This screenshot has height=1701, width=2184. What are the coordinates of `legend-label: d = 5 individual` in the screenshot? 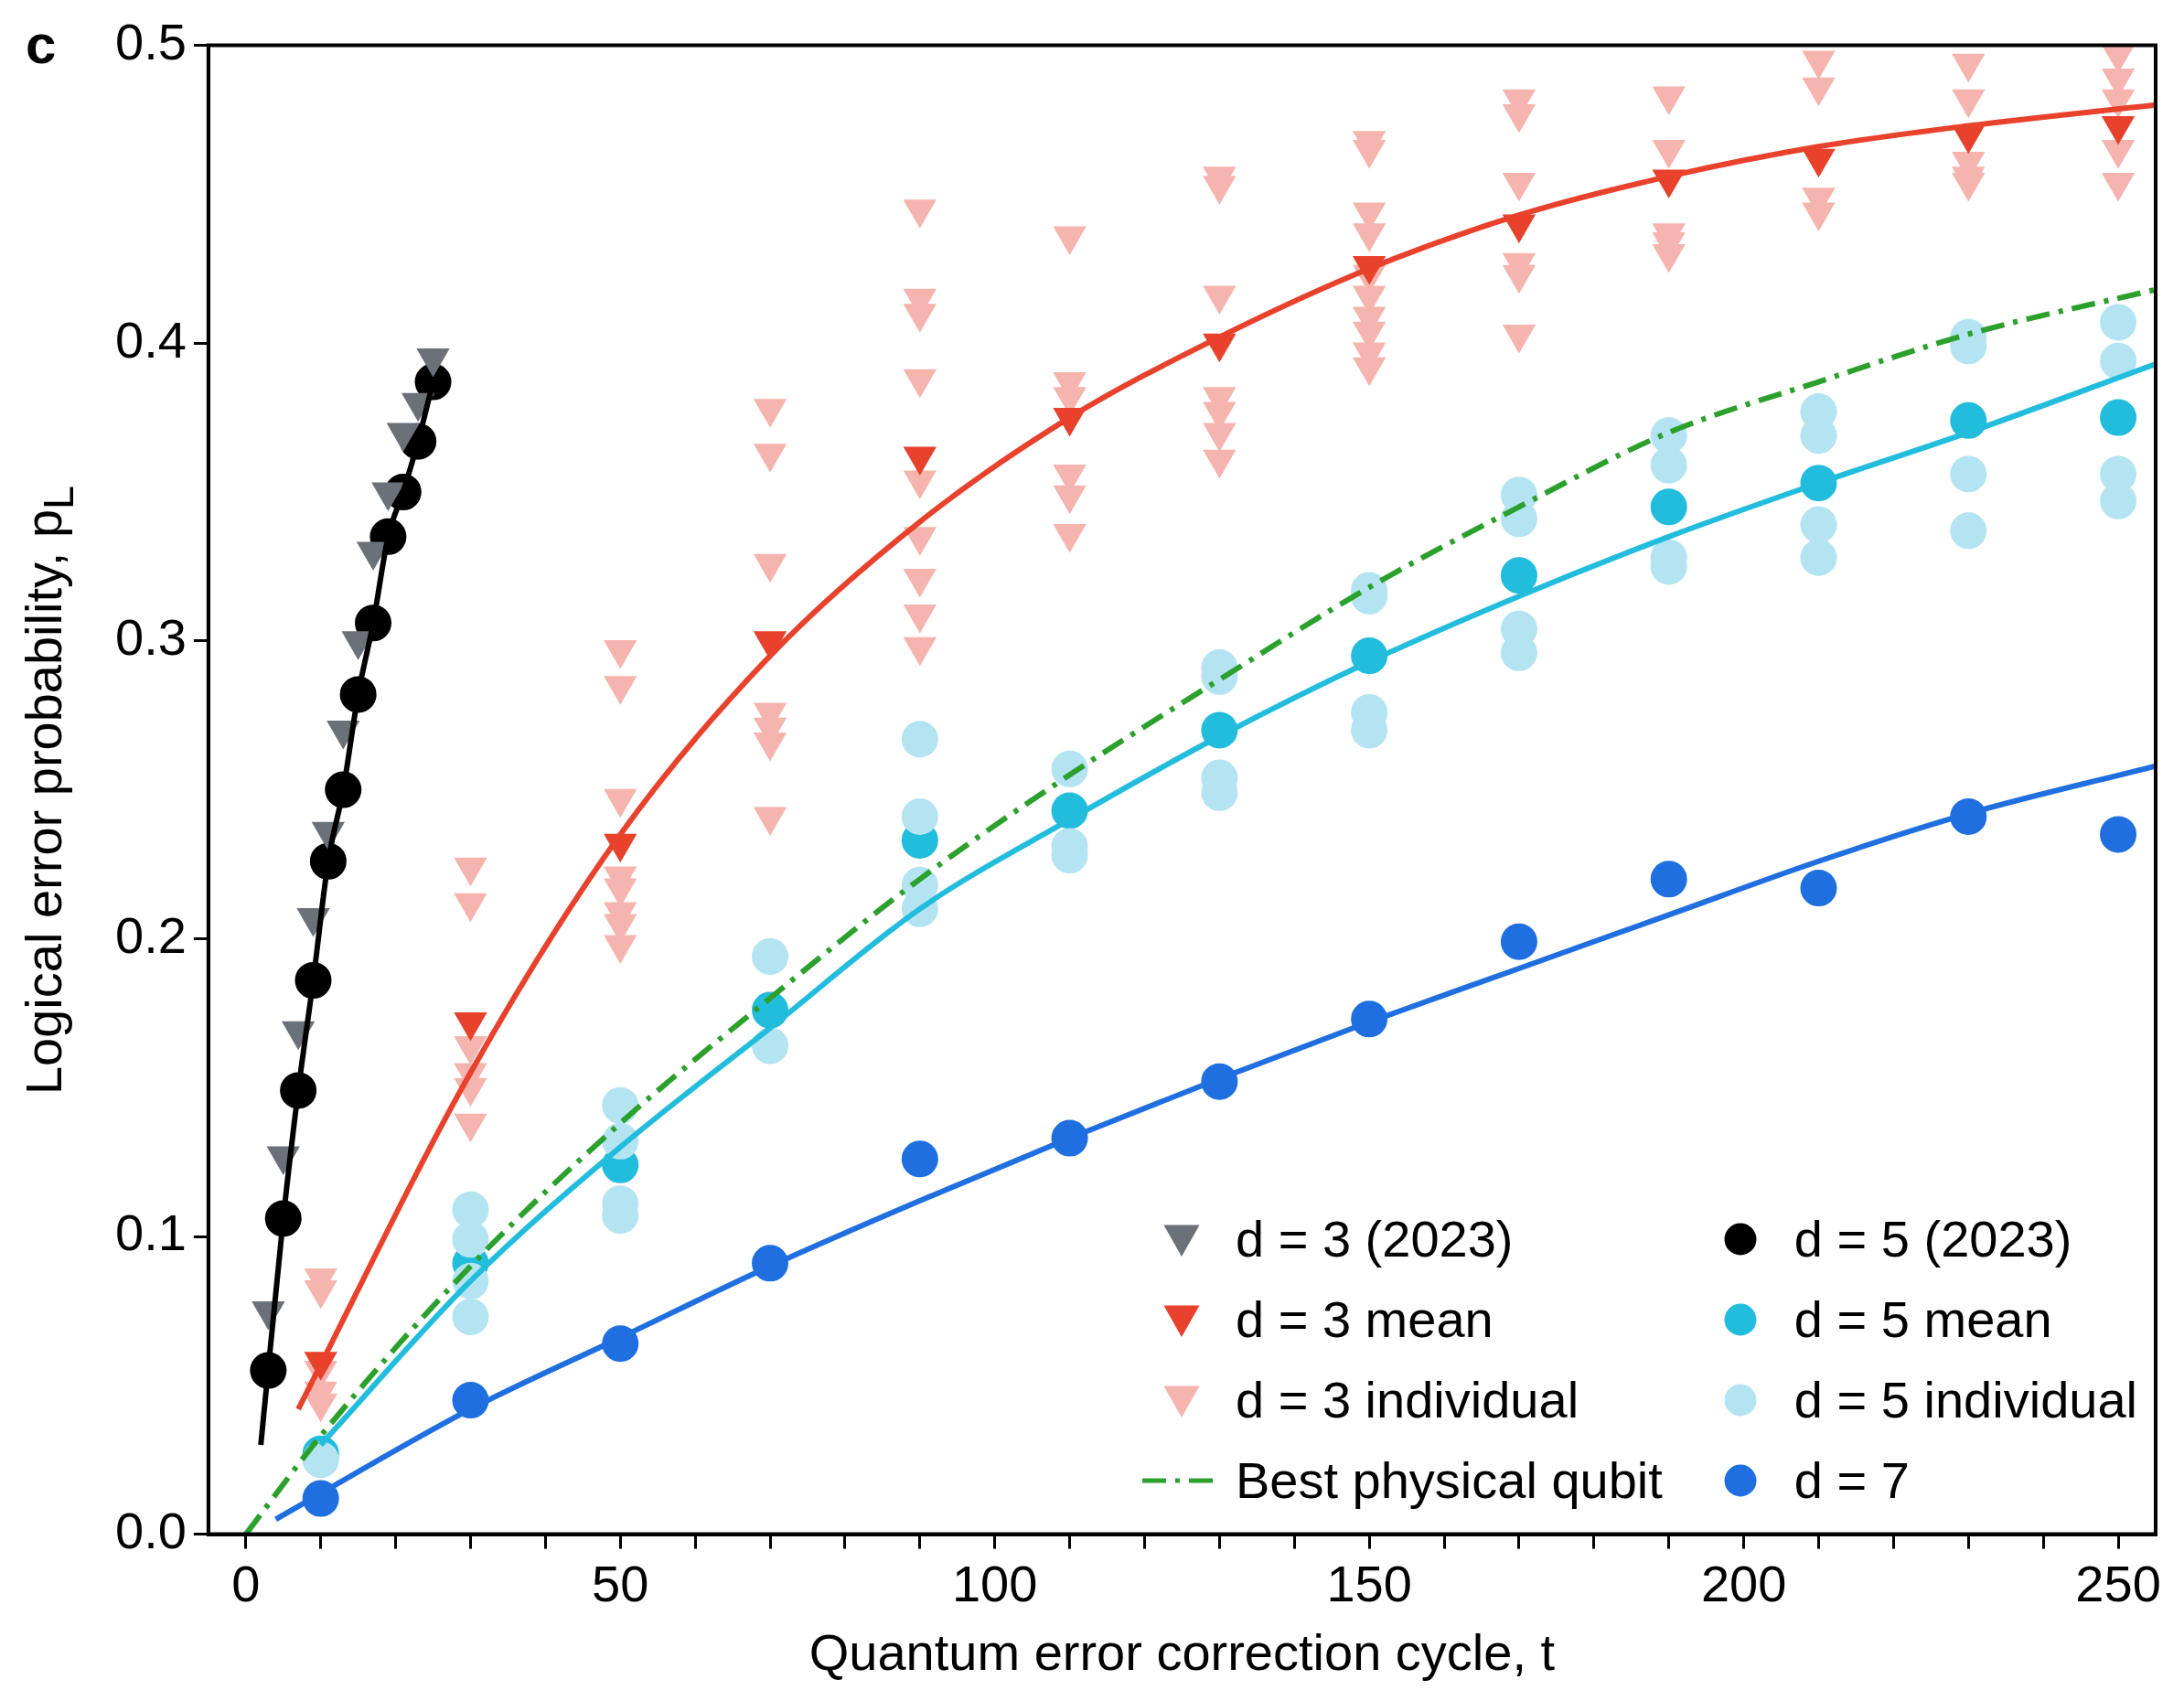 It's located at (1965, 1400).